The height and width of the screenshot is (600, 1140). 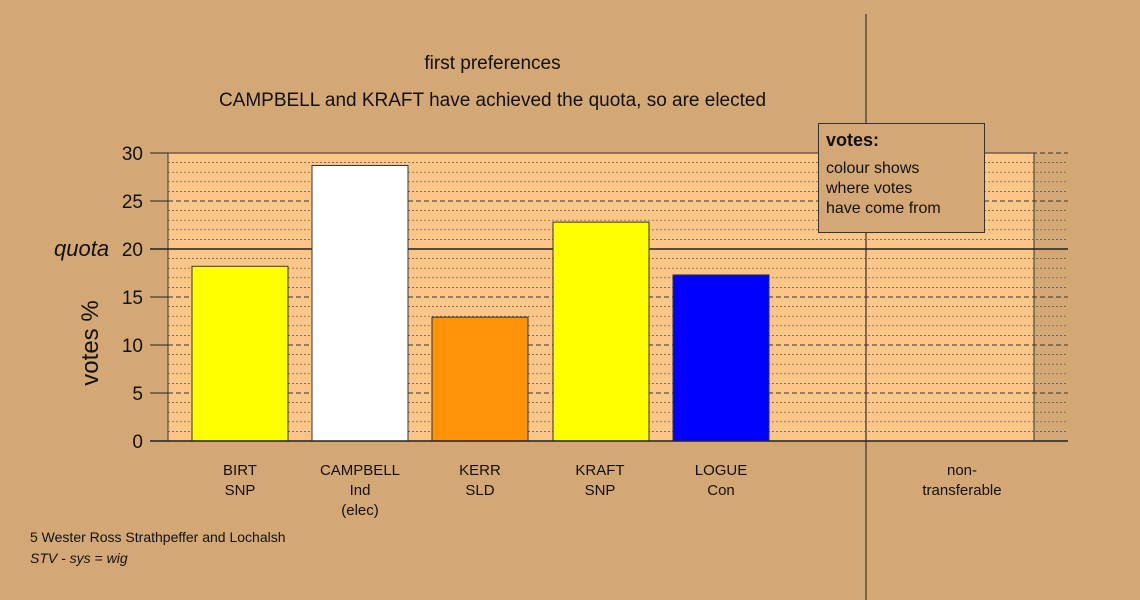 What do you see at coordinates (82, 248) in the screenshot?
I see `quota-label: quota` at bounding box center [82, 248].